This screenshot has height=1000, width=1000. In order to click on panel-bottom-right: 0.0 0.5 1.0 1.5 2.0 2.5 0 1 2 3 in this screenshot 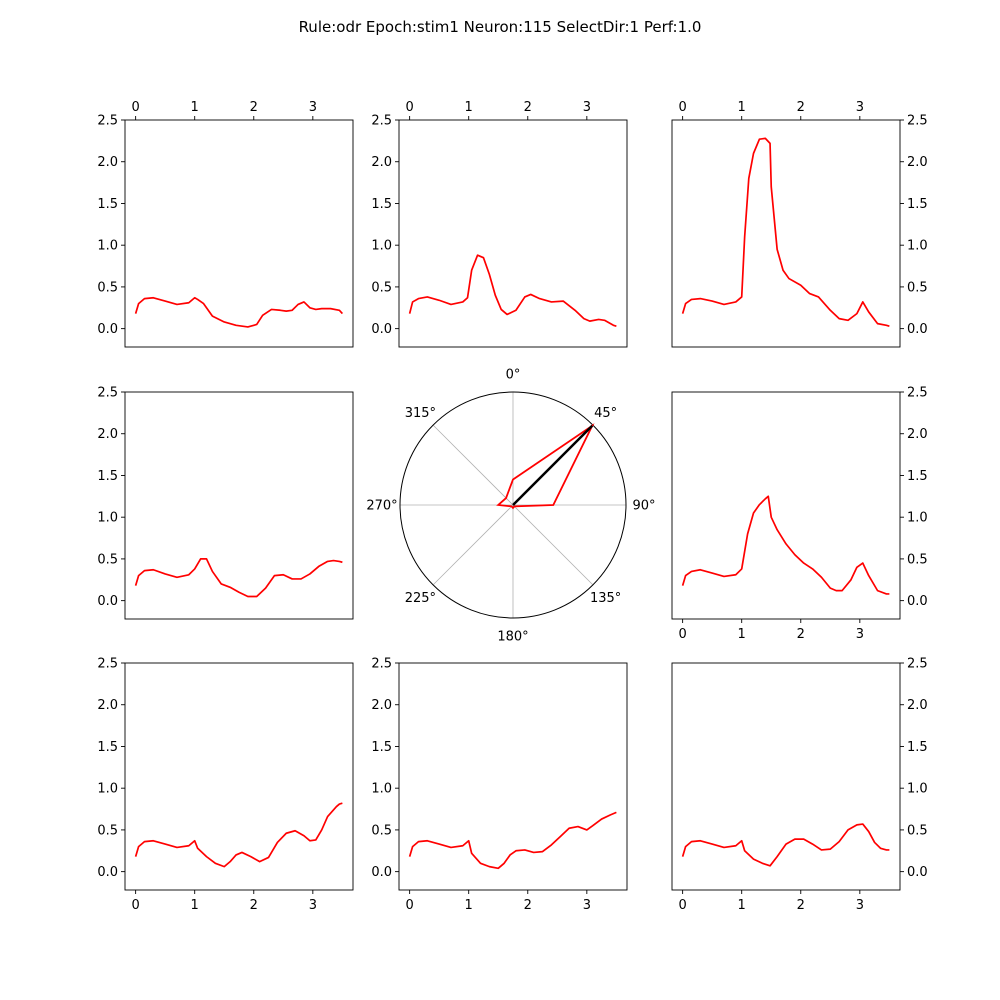, I will do `click(799, 785)`.